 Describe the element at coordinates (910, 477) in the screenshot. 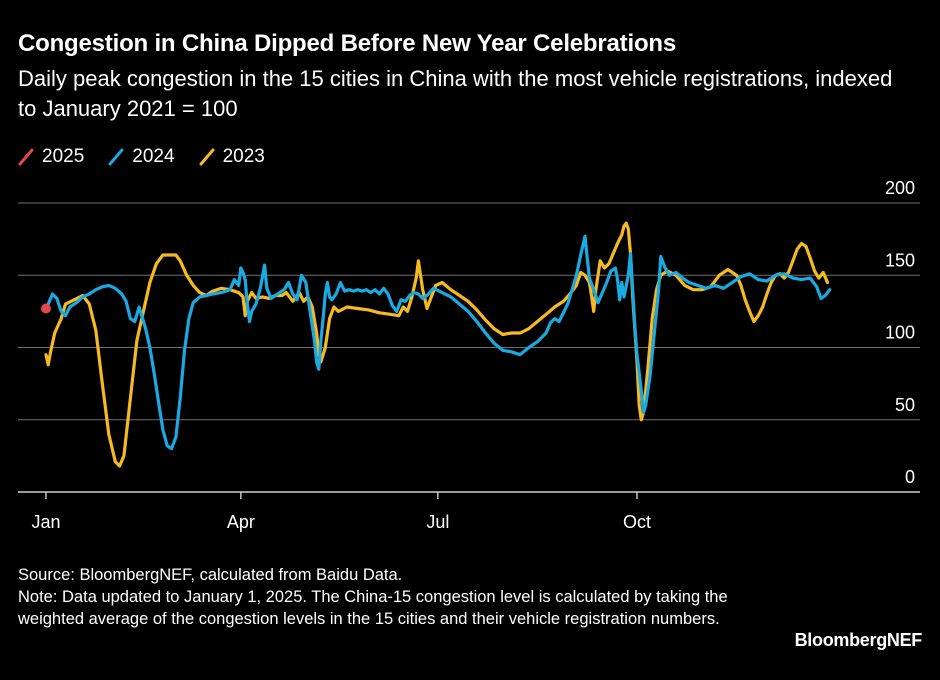

I see `y-tick-label-0: 0` at that location.